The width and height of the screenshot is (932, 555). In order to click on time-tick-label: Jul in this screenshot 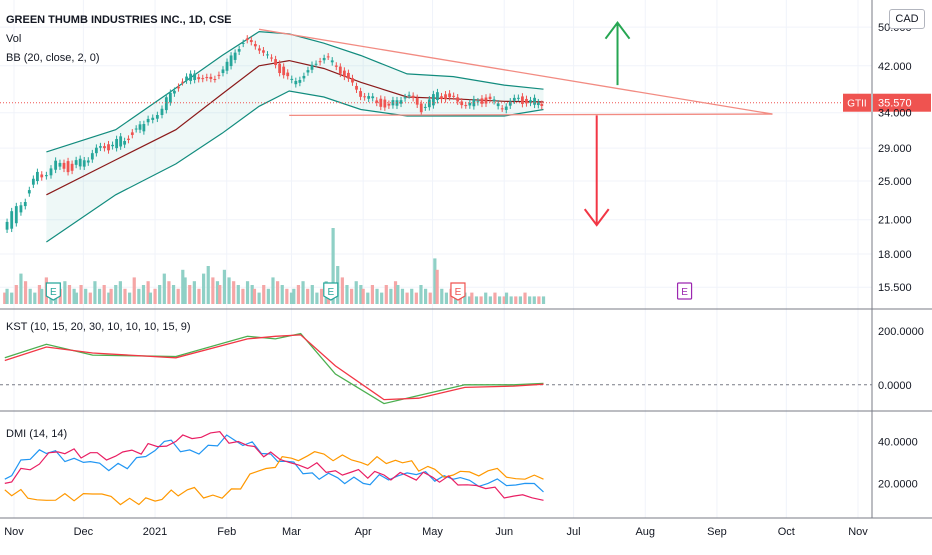, I will do `click(574, 532)`.